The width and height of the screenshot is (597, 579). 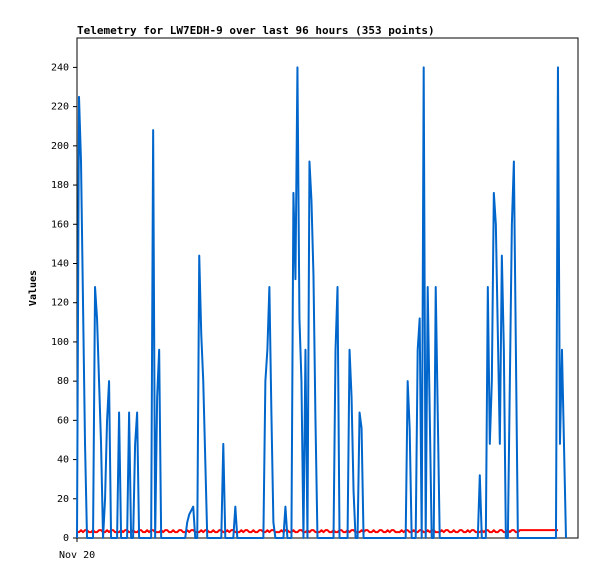 What do you see at coordinates (66, 538) in the screenshot?
I see `y-tick-label: 0` at bounding box center [66, 538].